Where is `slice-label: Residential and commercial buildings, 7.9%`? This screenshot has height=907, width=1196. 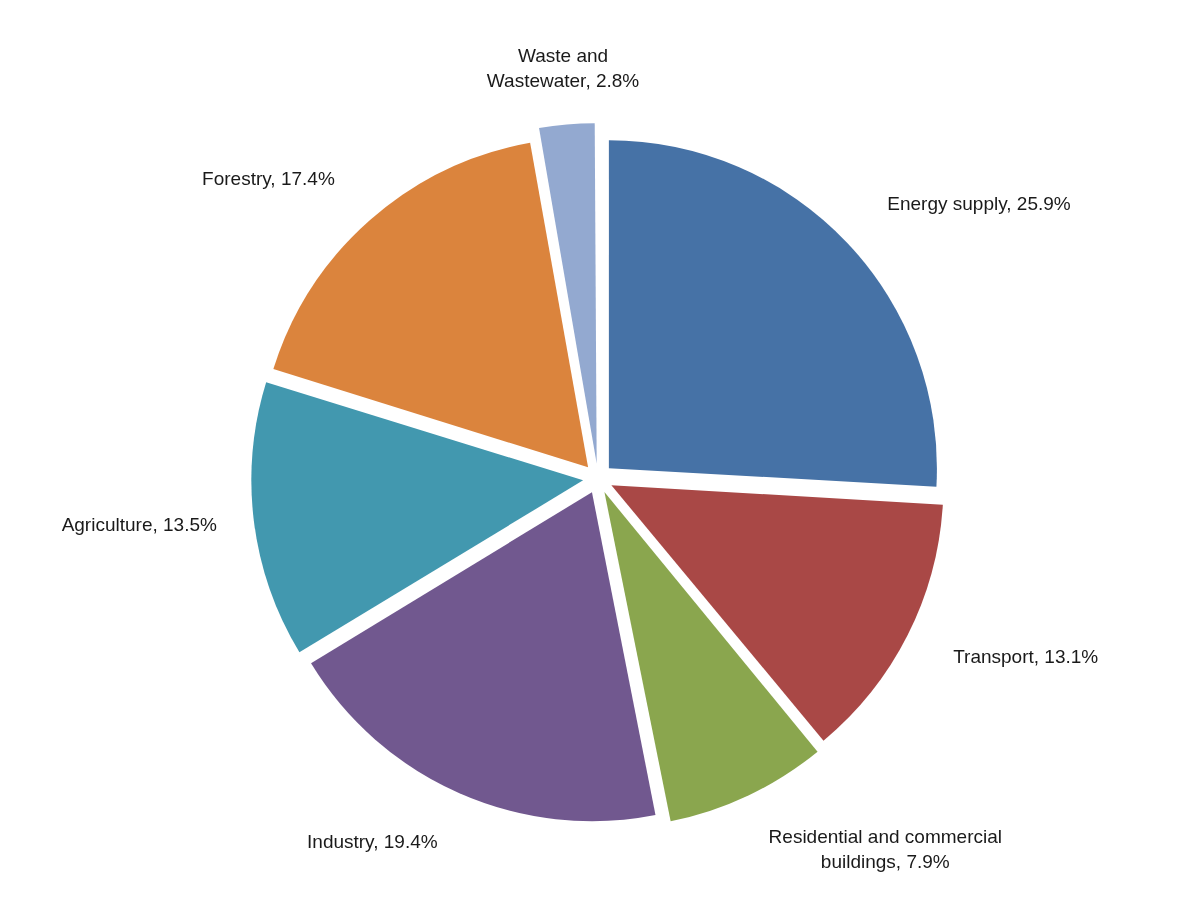
slice-label: Residential and commercial buildings, 7.9% is located at coordinates (885, 849).